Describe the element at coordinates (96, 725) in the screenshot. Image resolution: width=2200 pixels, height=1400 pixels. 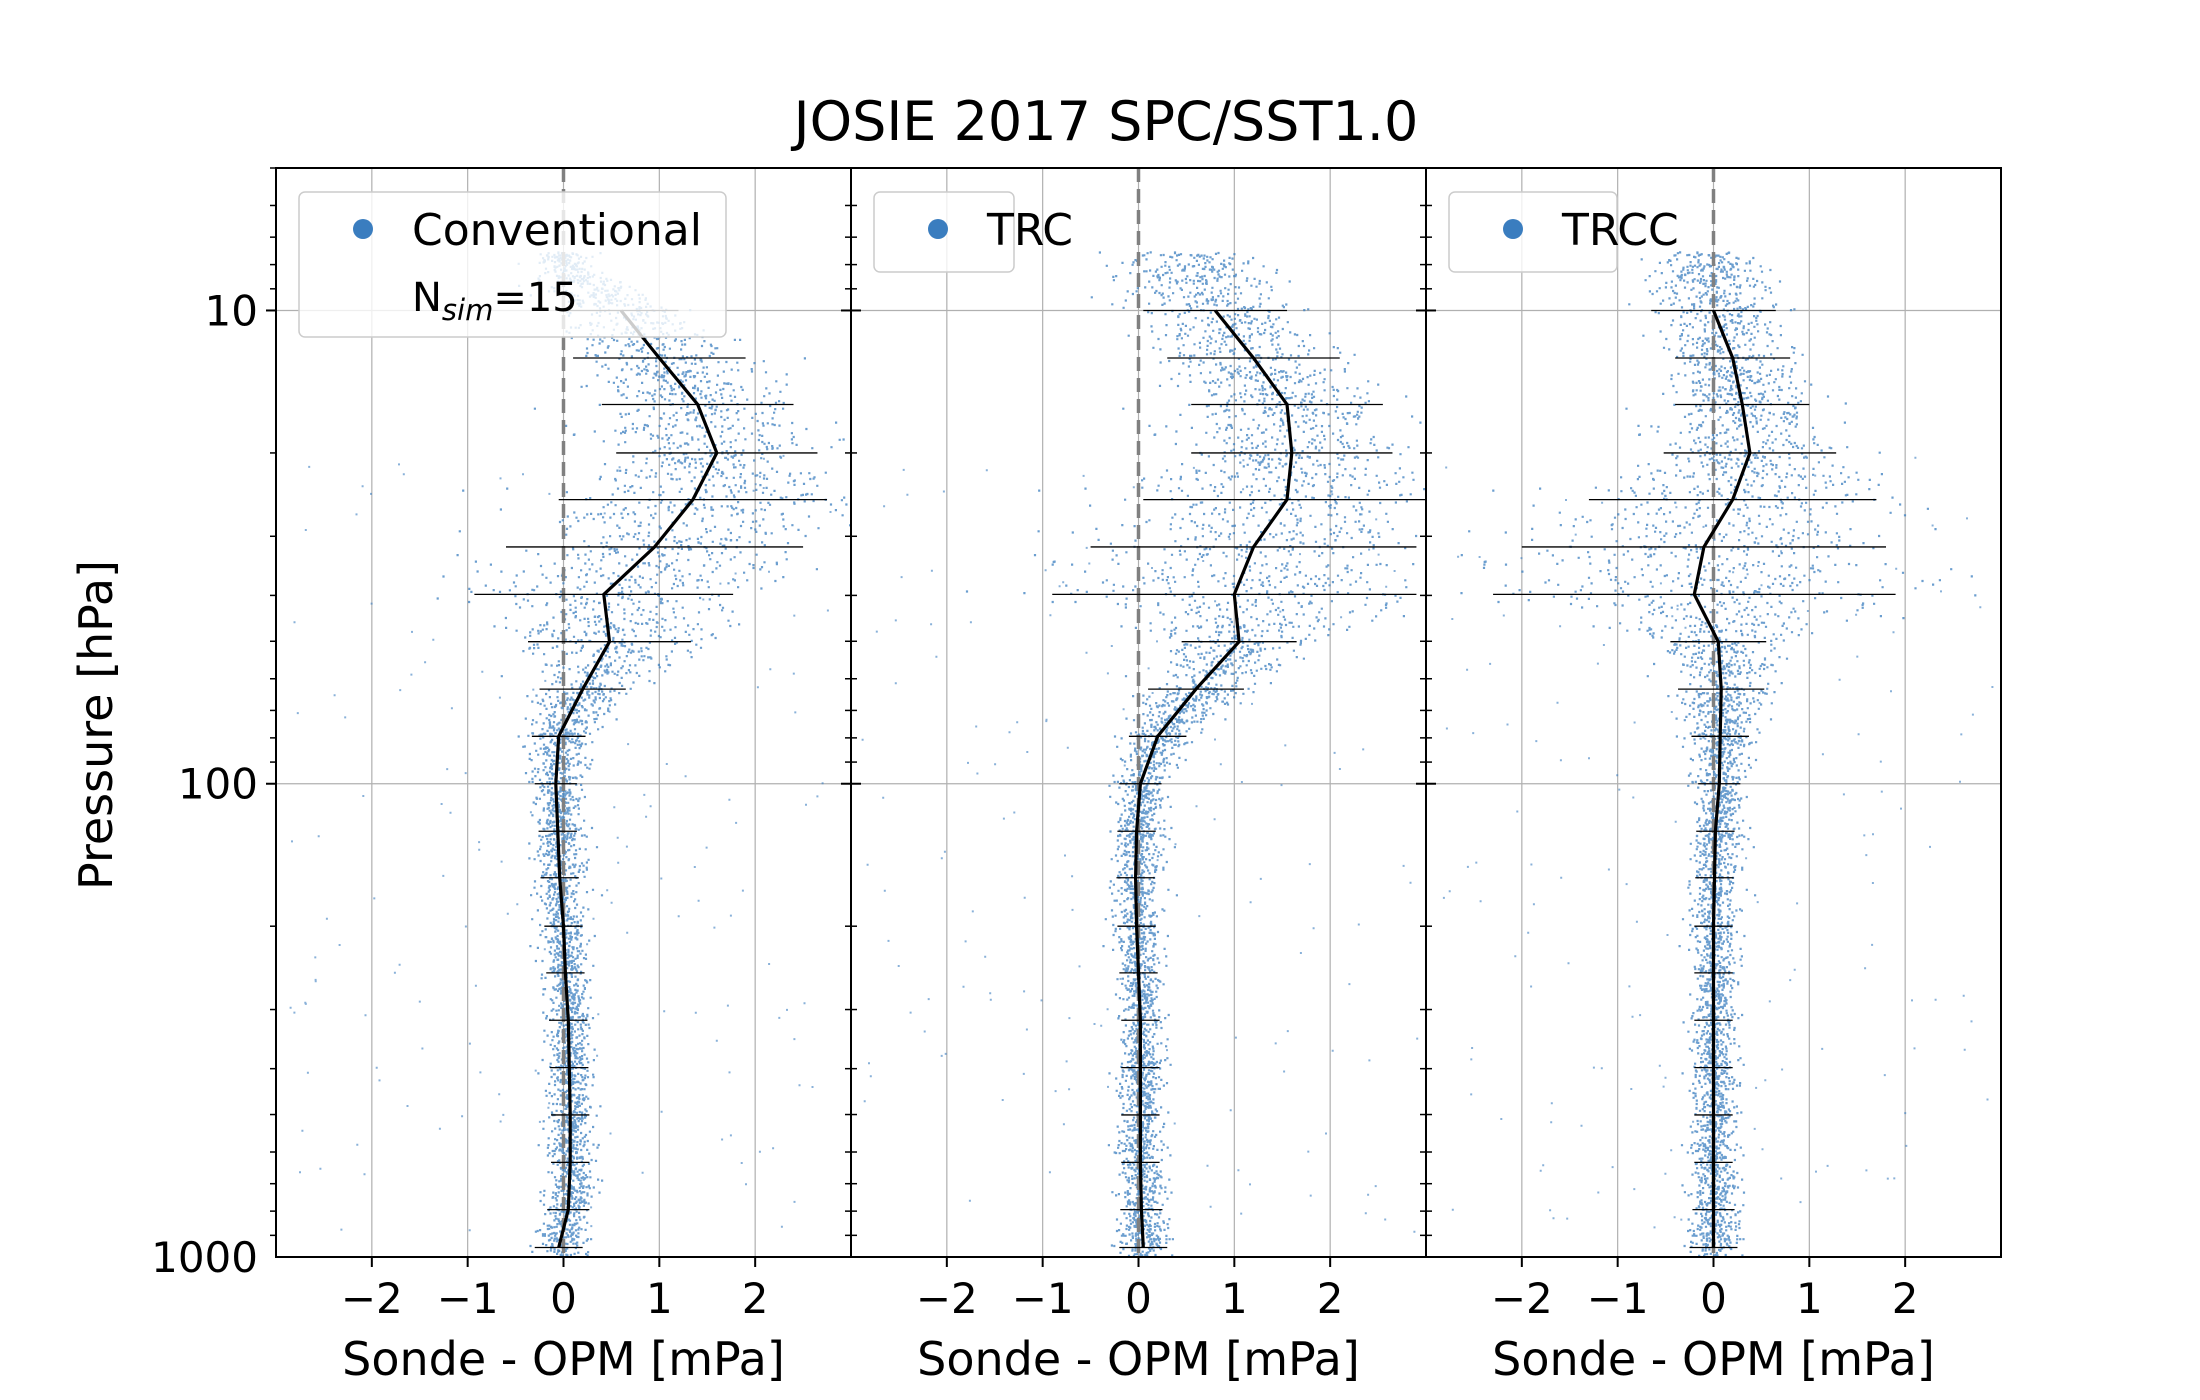
I see `y-axis-label: Pressure [hPa]` at that location.